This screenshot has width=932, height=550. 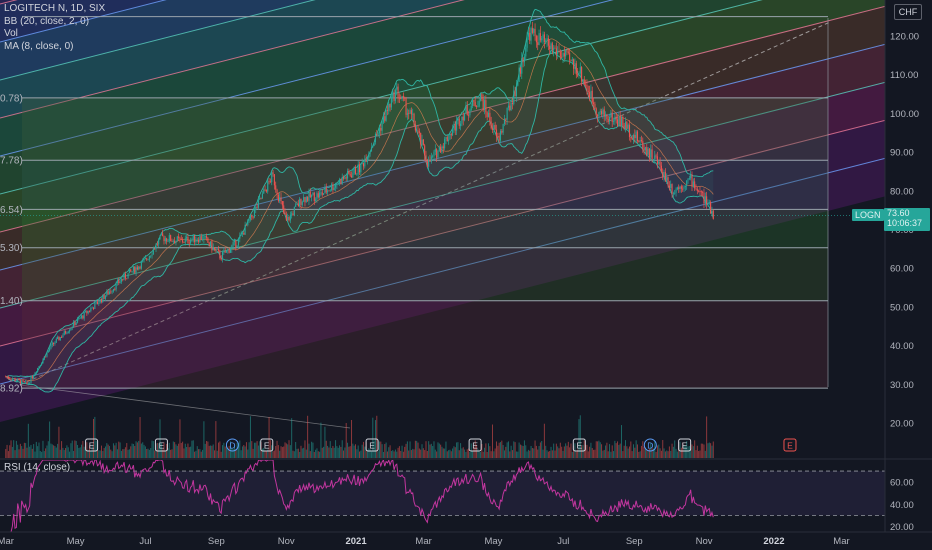 What do you see at coordinates (37, 467) in the screenshot?
I see `rsi-legend: RSI (14, close)` at bounding box center [37, 467].